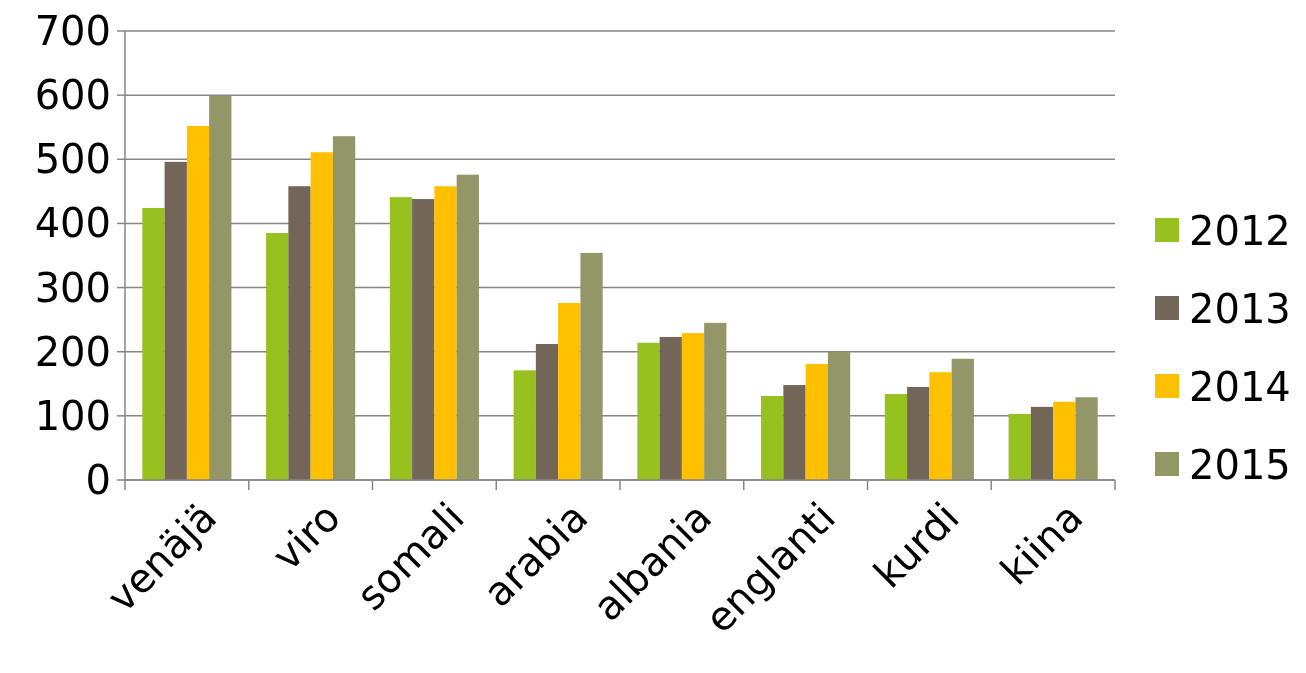  What do you see at coordinates (1240, 465) in the screenshot?
I see `legend-label: 2015` at bounding box center [1240, 465].